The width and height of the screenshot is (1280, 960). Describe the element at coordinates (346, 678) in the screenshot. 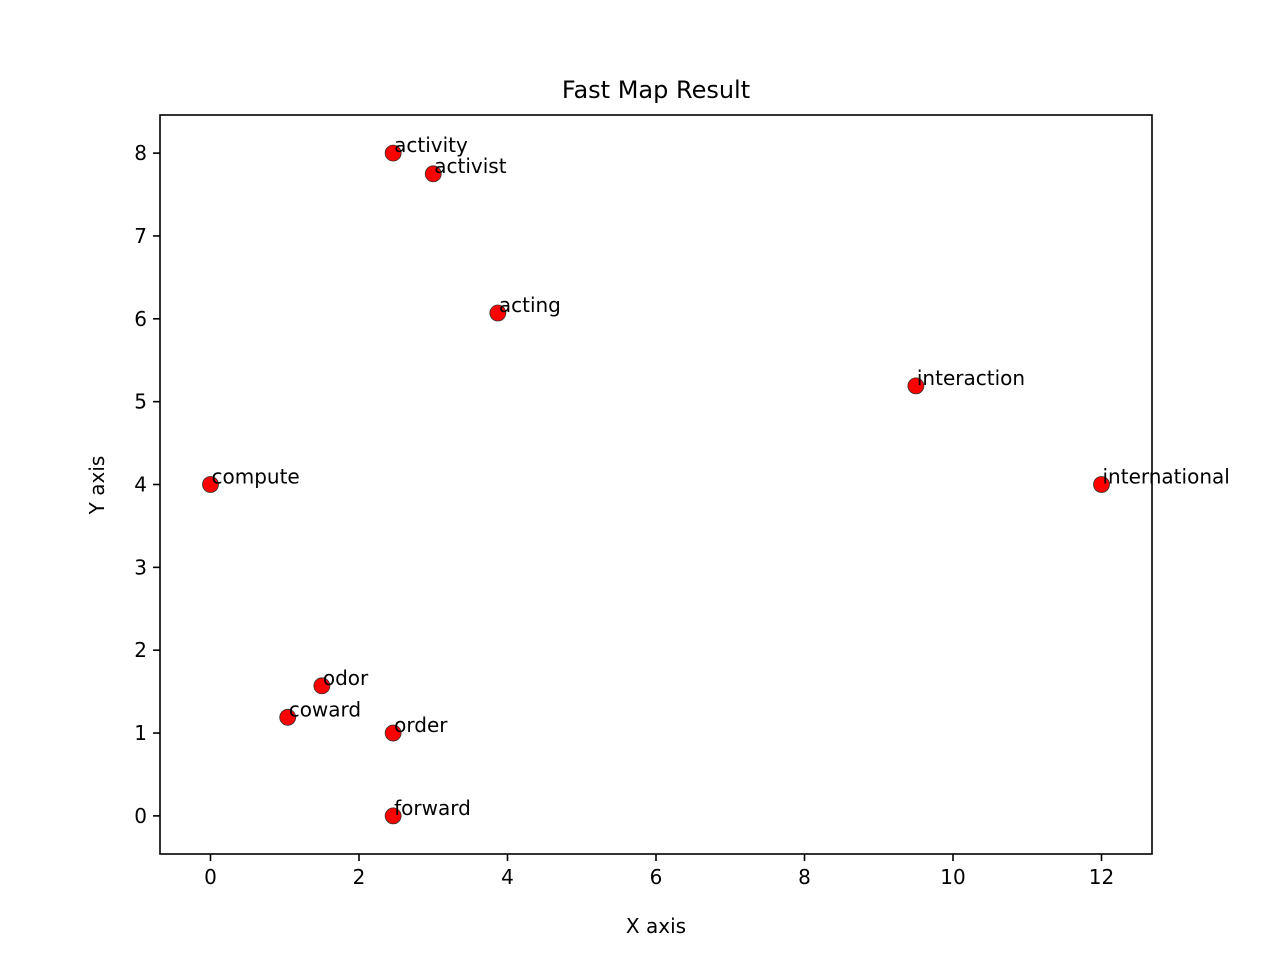

I see `point-label: odor` at that location.